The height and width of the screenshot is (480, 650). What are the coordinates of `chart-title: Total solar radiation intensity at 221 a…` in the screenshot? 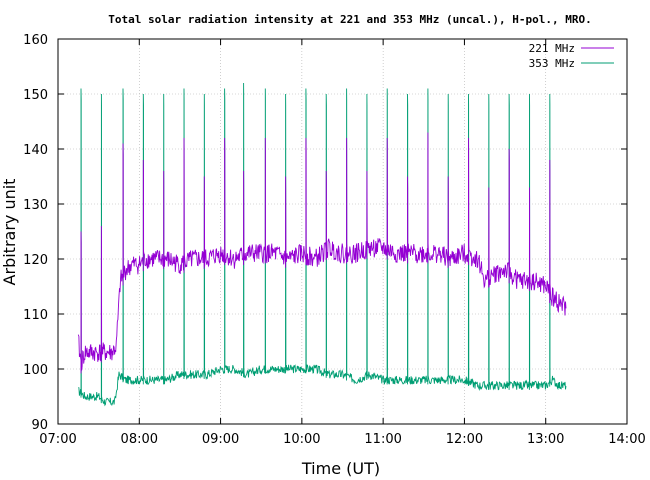 It's located at (349, 19).